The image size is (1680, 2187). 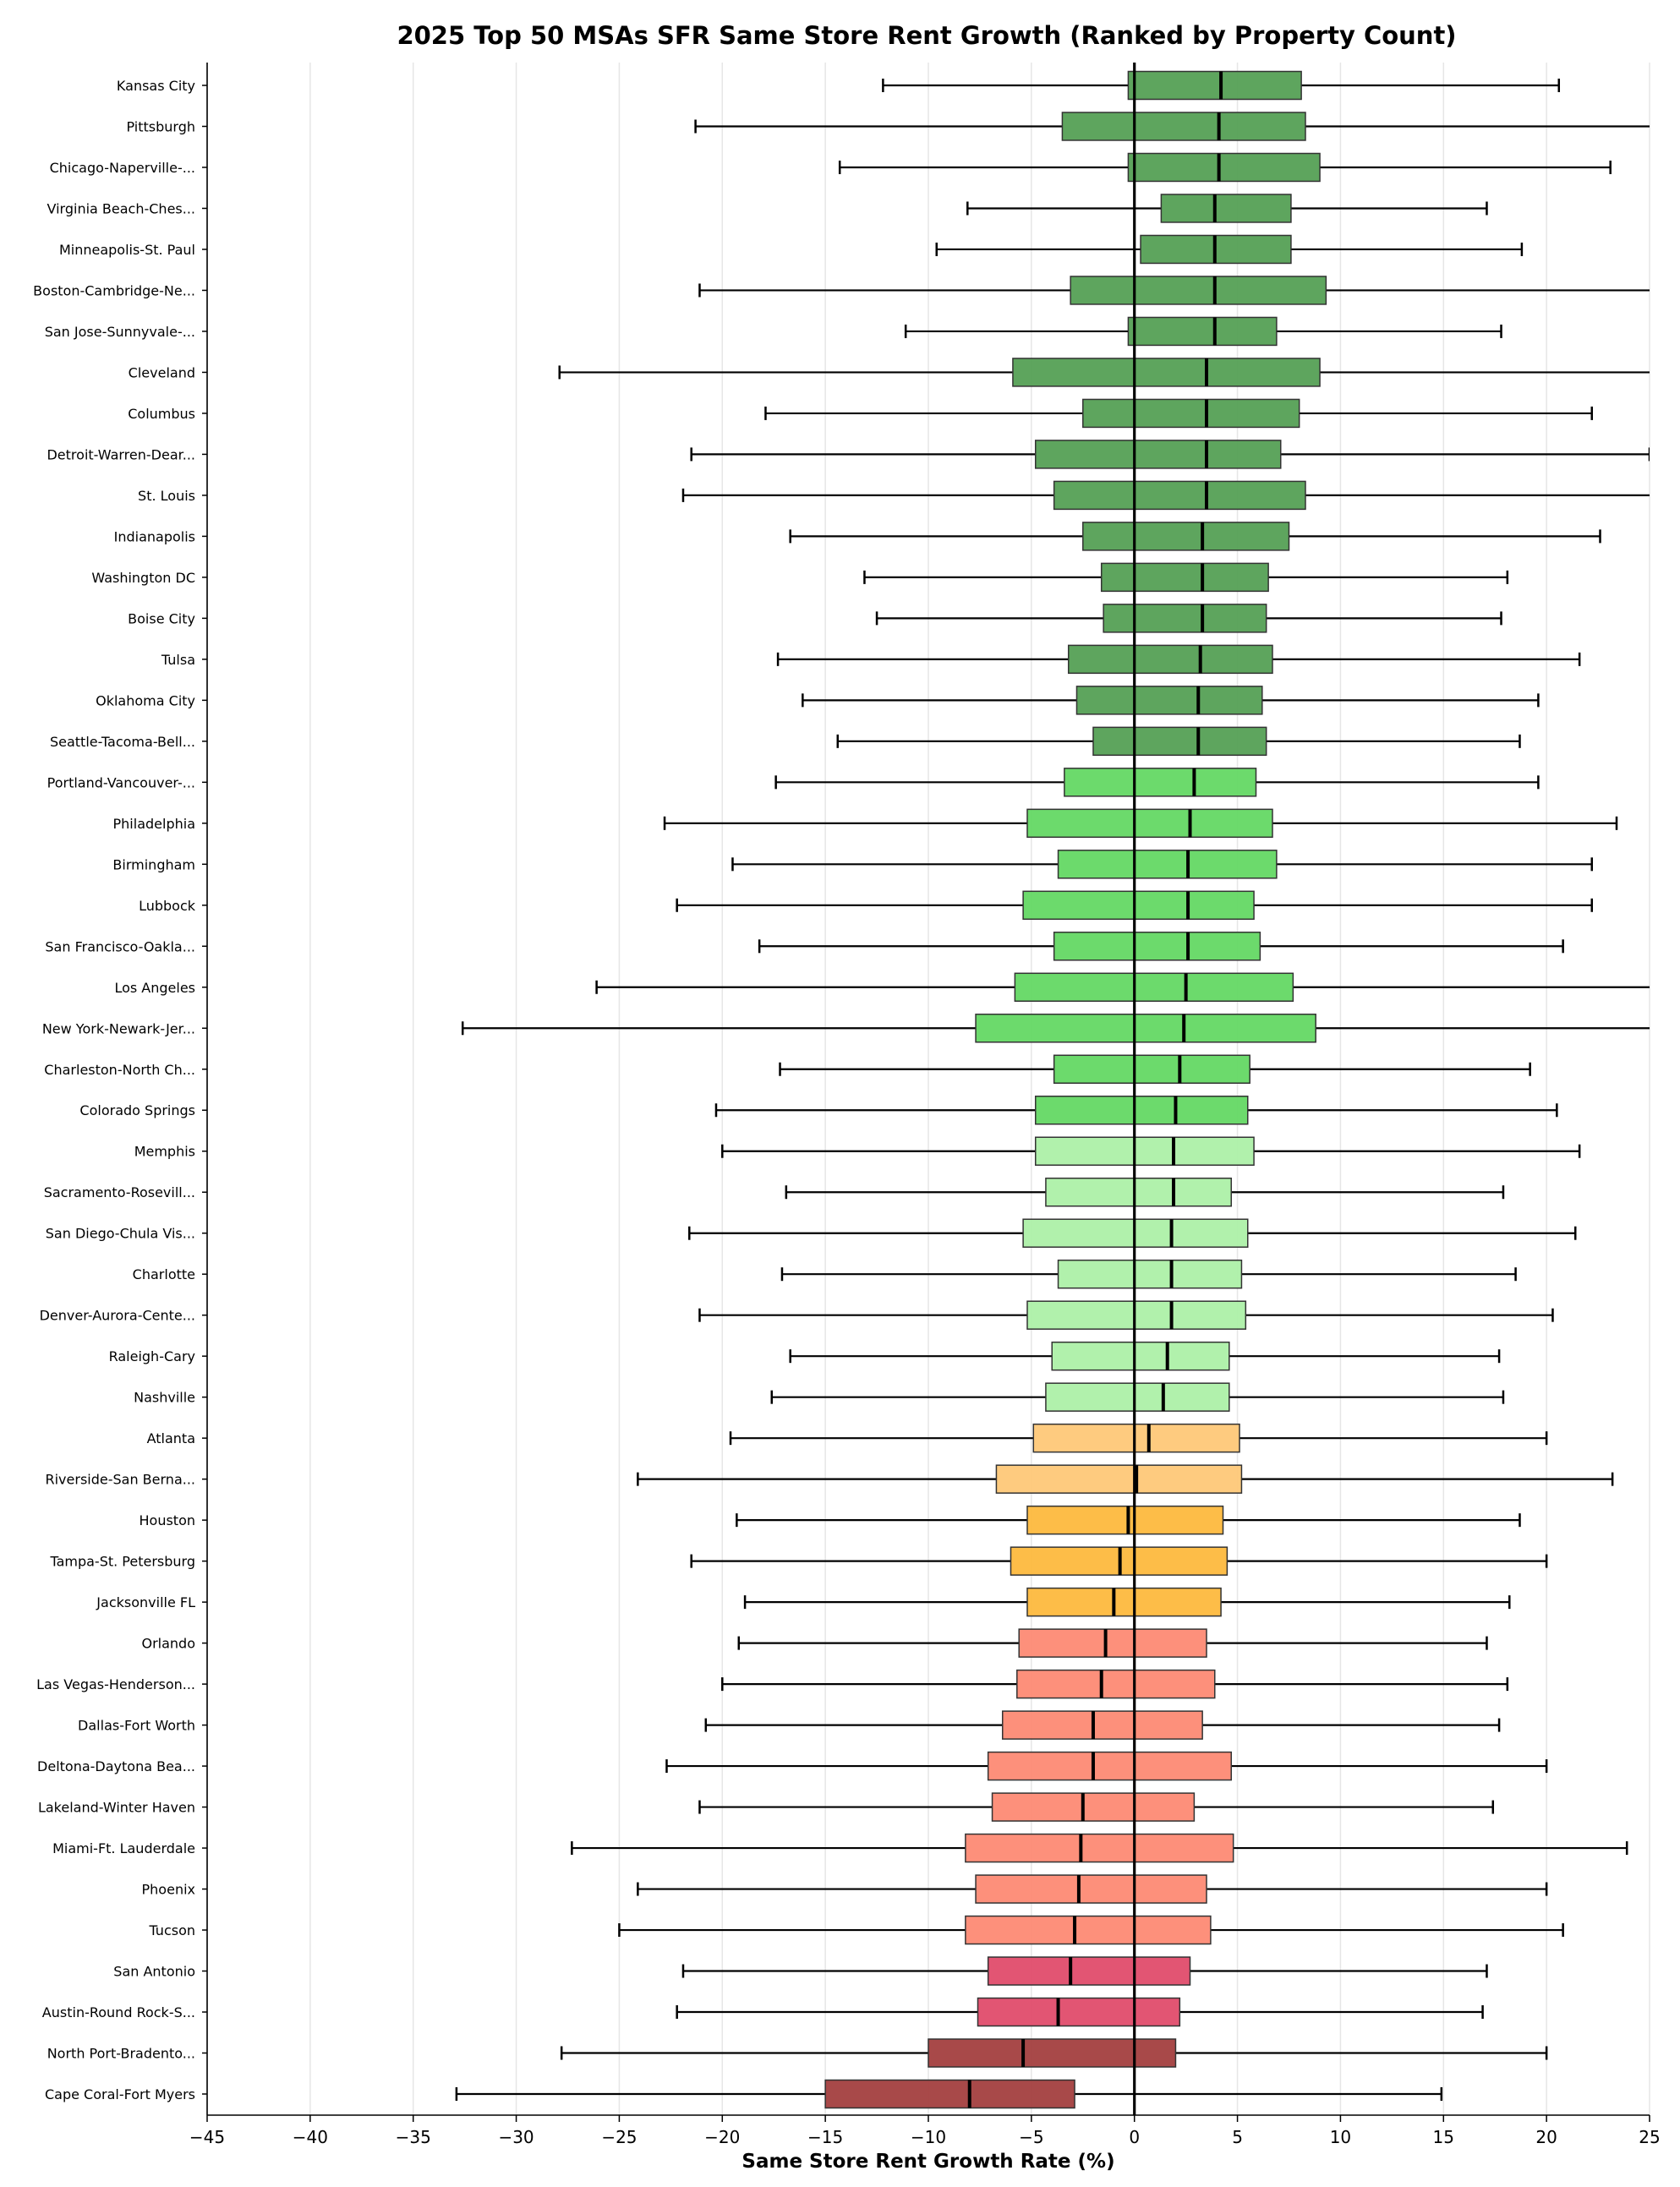 What do you see at coordinates (160, 126) in the screenshot?
I see `msa-label: Pittsburgh` at bounding box center [160, 126].